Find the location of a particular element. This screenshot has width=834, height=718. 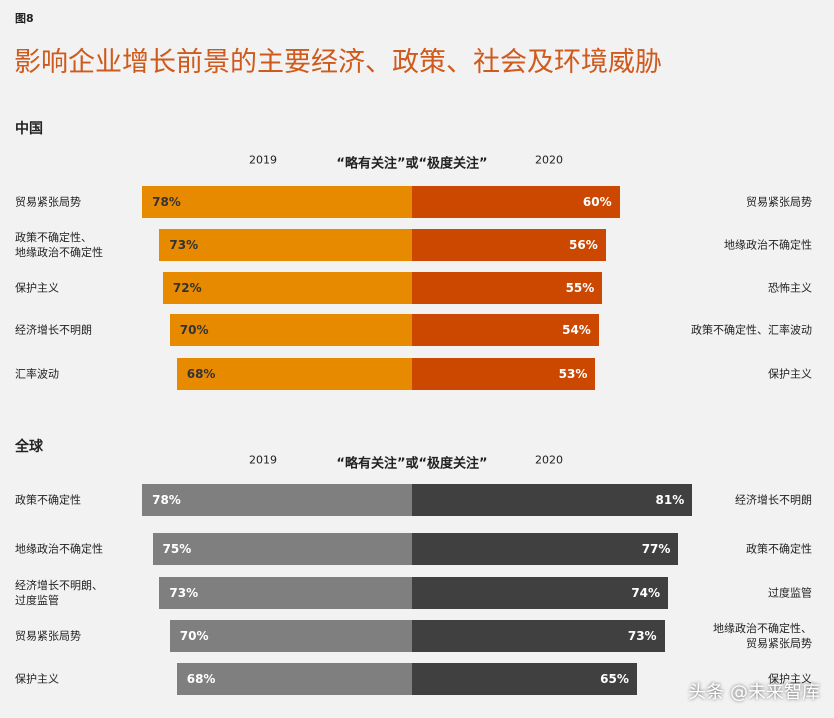

value-label: 75% is located at coordinates (177, 549).